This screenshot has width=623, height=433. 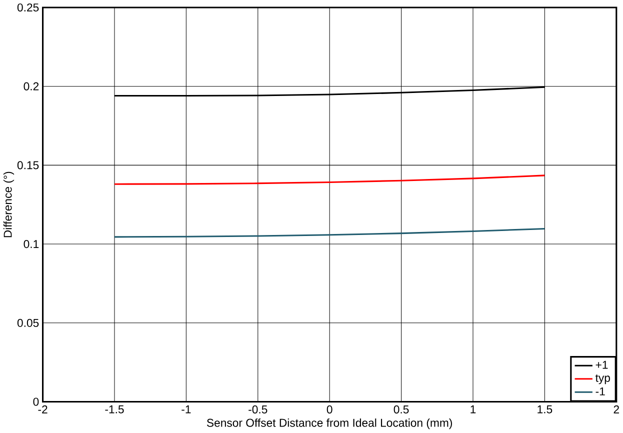 I want to click on y-tick-label: 0.1, so click(x=31, y=244).